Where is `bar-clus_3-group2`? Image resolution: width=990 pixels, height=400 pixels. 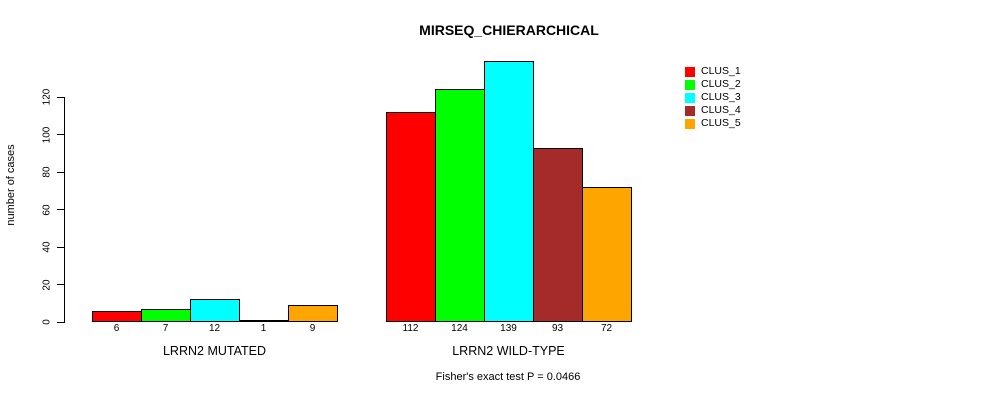 bar-clus_3-group2 is located at coordinates (509, 191).